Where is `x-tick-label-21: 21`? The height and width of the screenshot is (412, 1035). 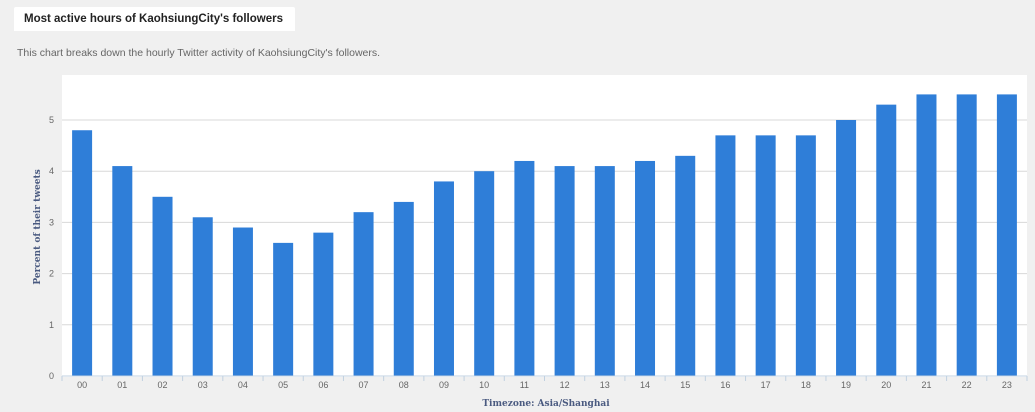
x-tick-label-21: 21 is located at coordinates (926, 385).